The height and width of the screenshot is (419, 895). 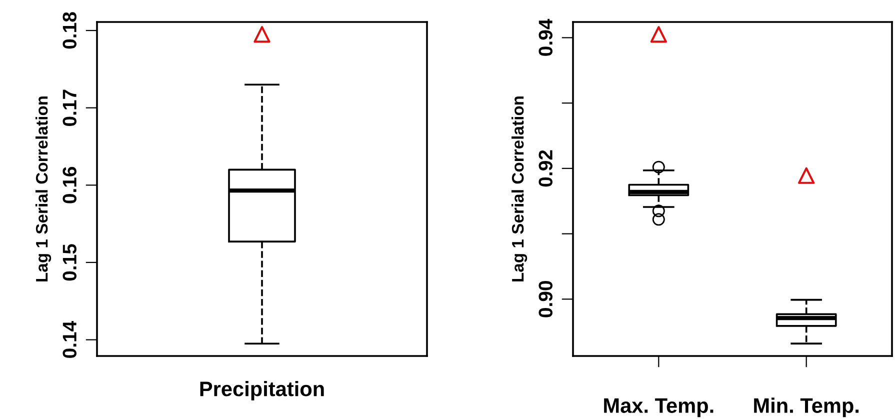 I want to click on y-tick-label: 0.15, so click(x=69, y=262).